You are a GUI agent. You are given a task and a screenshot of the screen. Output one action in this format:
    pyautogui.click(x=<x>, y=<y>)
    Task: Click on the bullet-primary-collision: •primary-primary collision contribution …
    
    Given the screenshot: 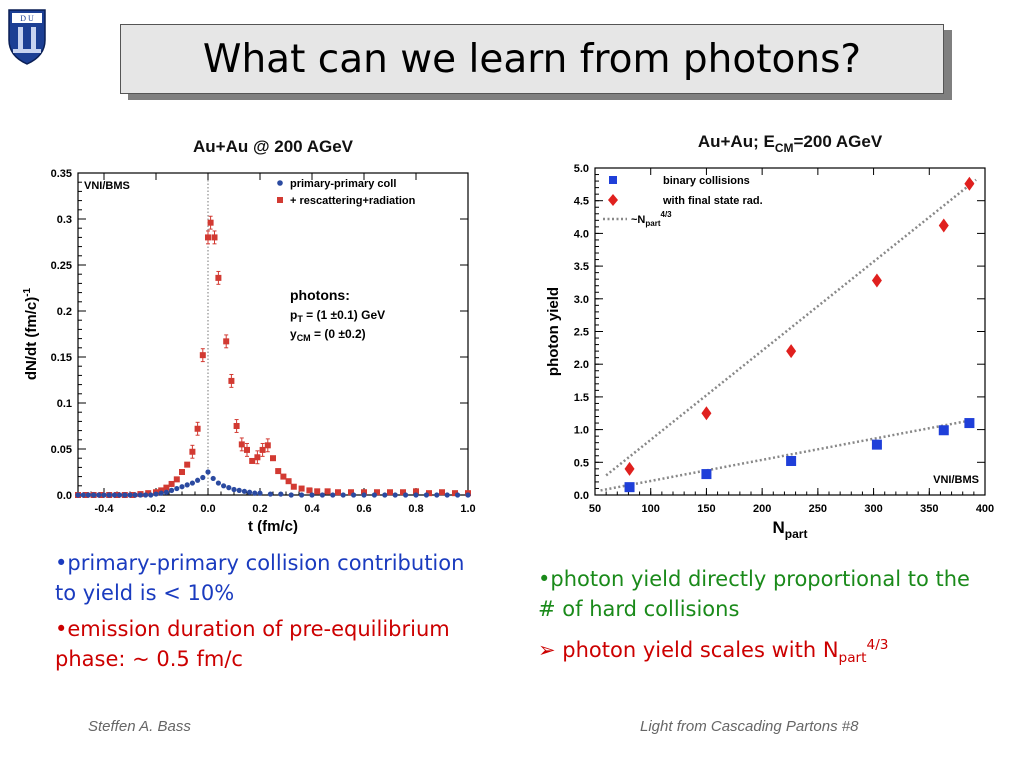 What is the action you would take?
    pyautogui.click(x=260, y=578)
    